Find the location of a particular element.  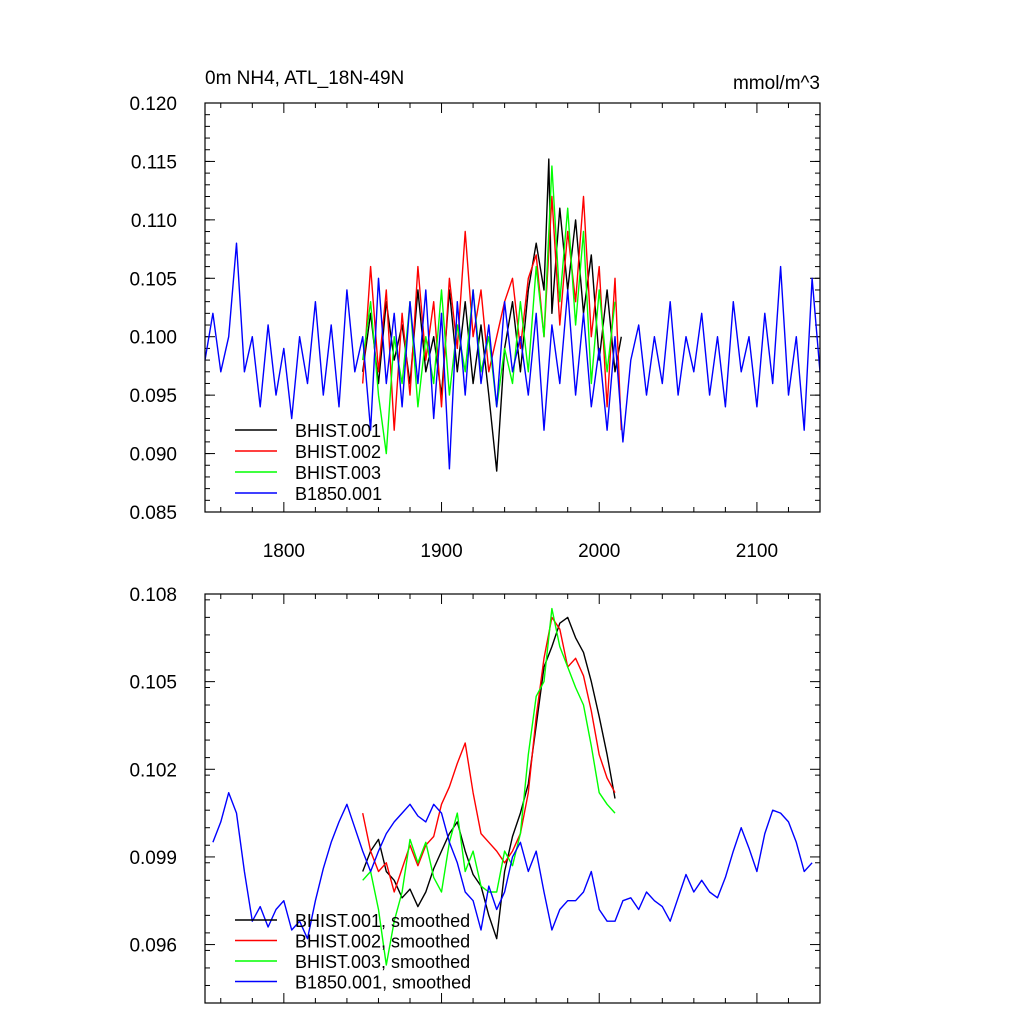

y-tick-label: 0.085 is located at coordinates (153, 513).